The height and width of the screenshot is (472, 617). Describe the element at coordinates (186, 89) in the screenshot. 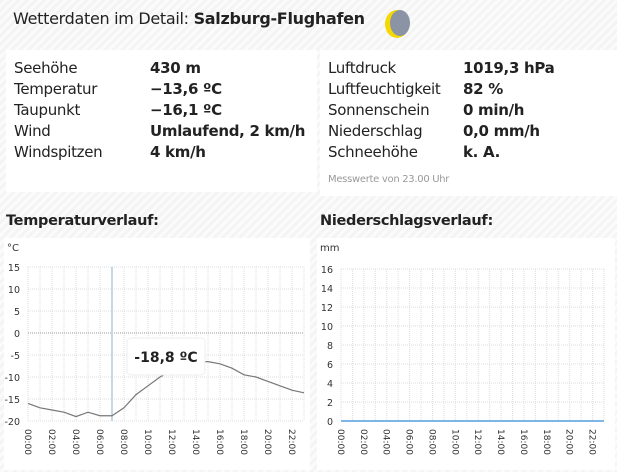

I see `stat-value: −13,6 ºC` at that location.